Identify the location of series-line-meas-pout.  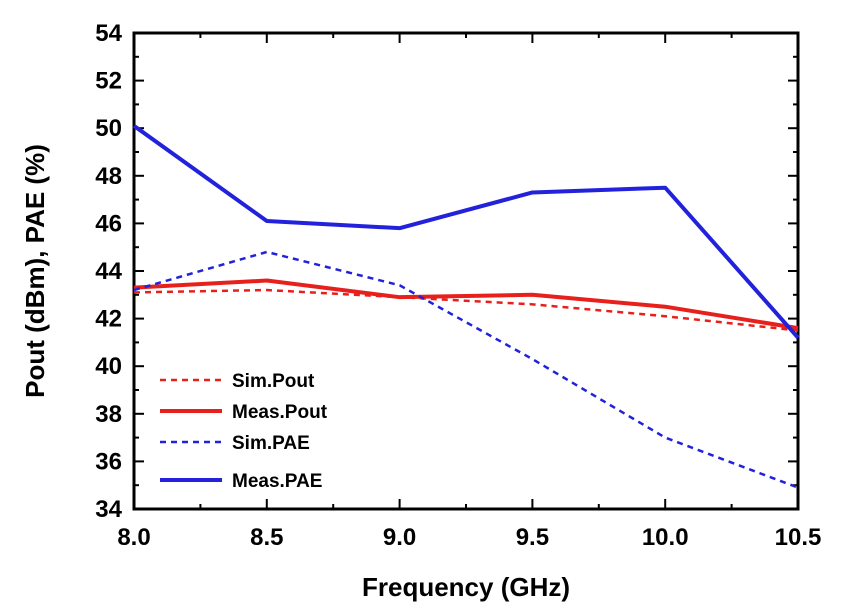
(466, 304).